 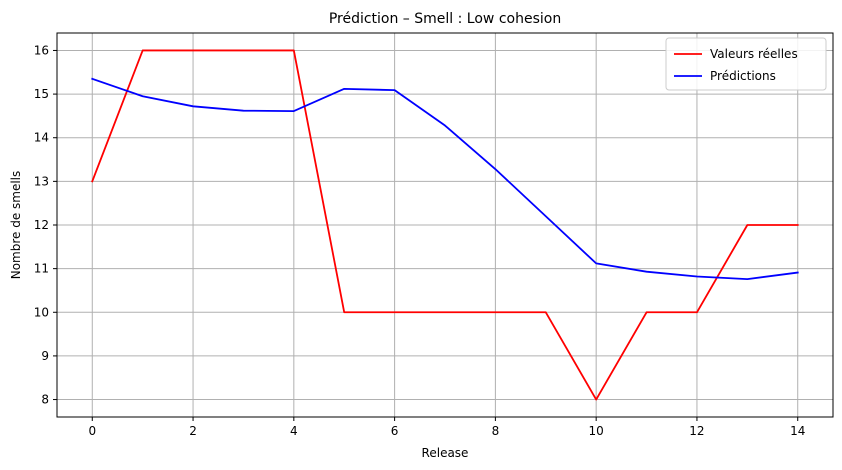 What do you see at coordinates (294, 431) in the screenshot?
I see `x-tick-label: 4` at bounding box center [294, 431].